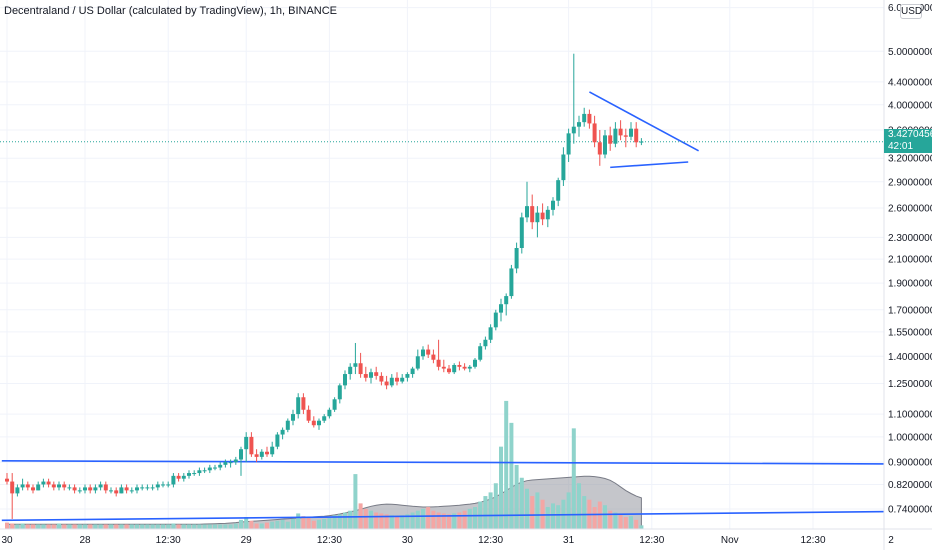  I want to click on price-tick-label: 0.90000000, so click(910, 463).